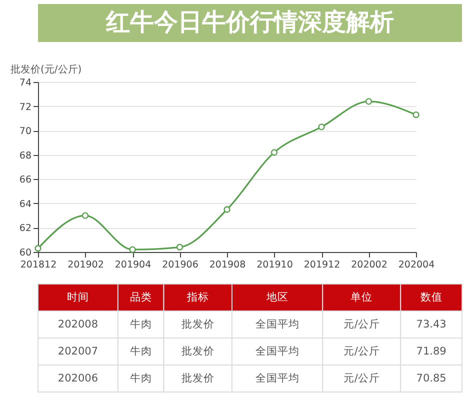  I want to click on x-tick-label: 202004, so click(416, 265).